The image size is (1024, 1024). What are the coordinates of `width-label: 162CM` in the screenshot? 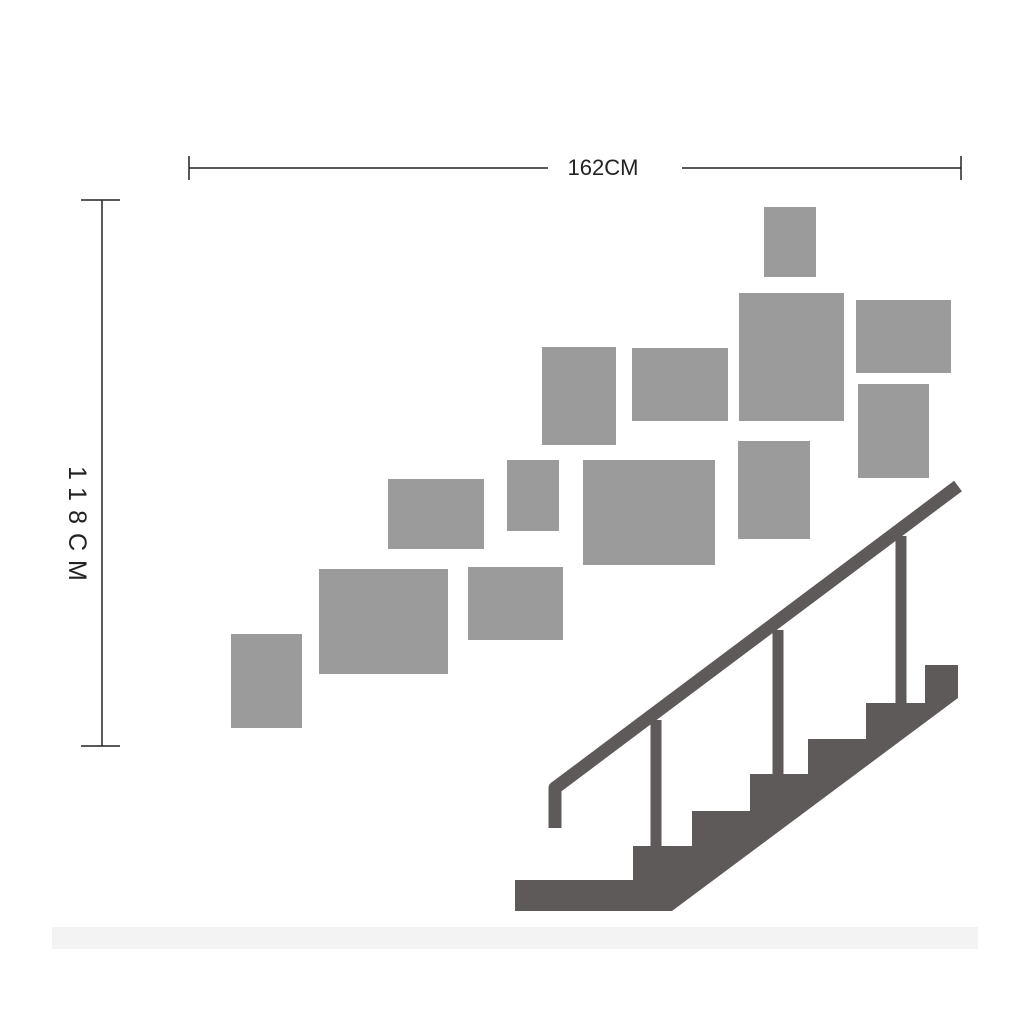 It's located at (603, 167).